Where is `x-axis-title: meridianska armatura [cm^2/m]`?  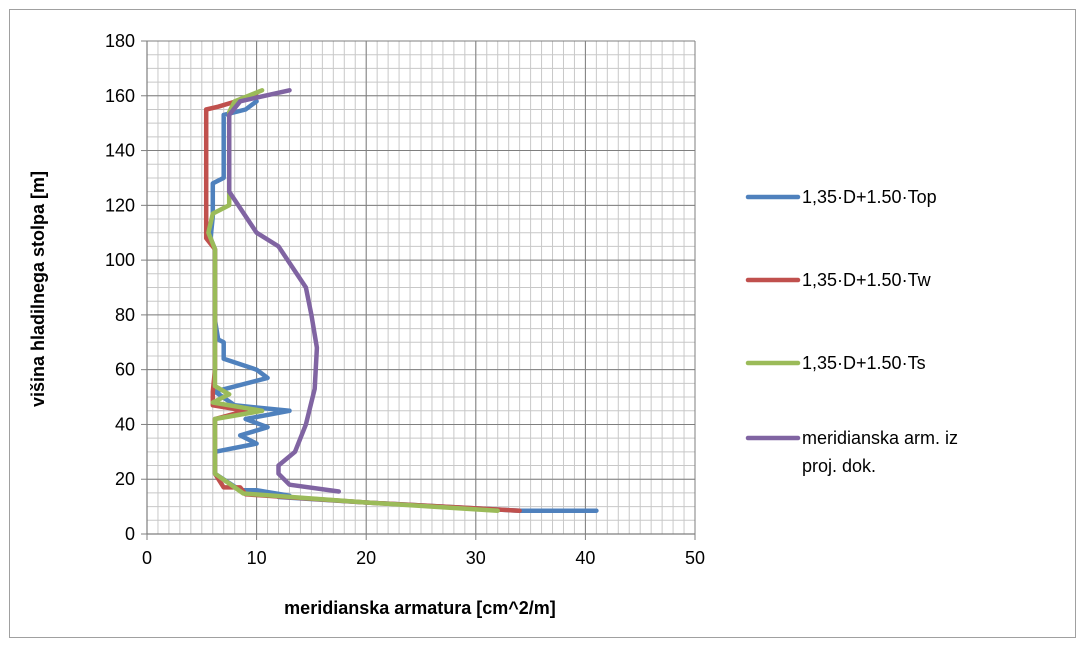 x-axis-title: meridianska armatura [cm^2/m] is located at coordinates (420, 608).